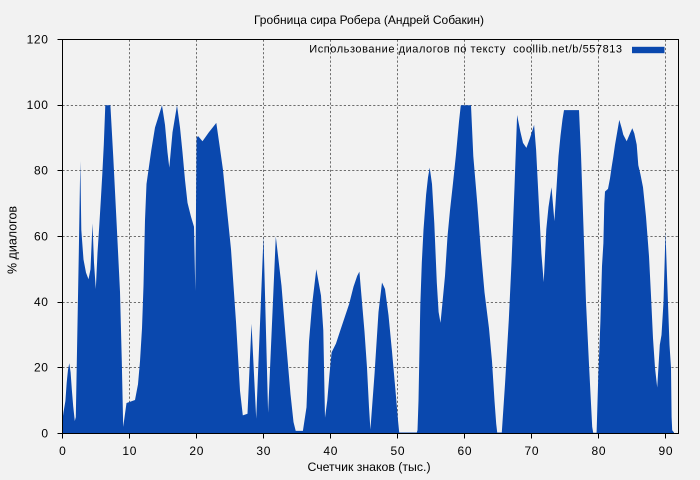 The image size is (700, 480). I want to click on svg-text:Гробница сира Робера (Андрей С: Гробница сира Робера (Андрей Собакин), so click(369, 20).